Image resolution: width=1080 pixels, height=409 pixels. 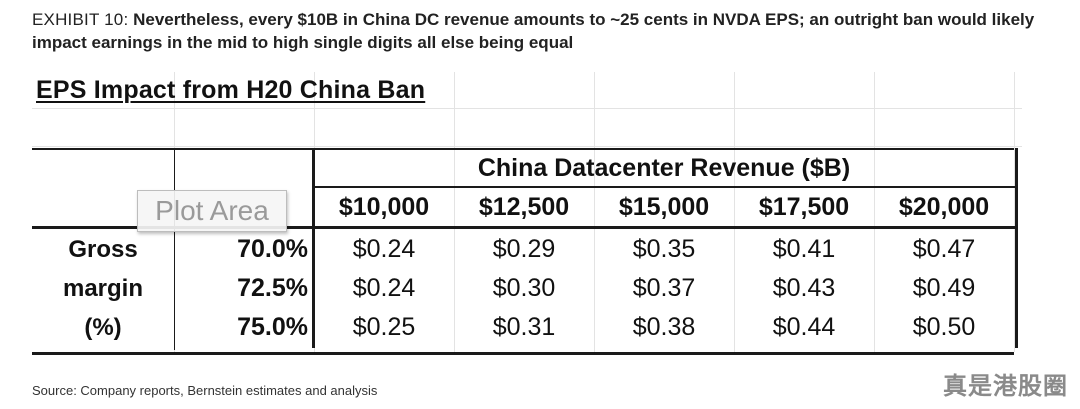 What do you see at coordinates (944, 327) in the screenshot?
I see `eps-cell: $0.50` at bounding box center [944, 327].